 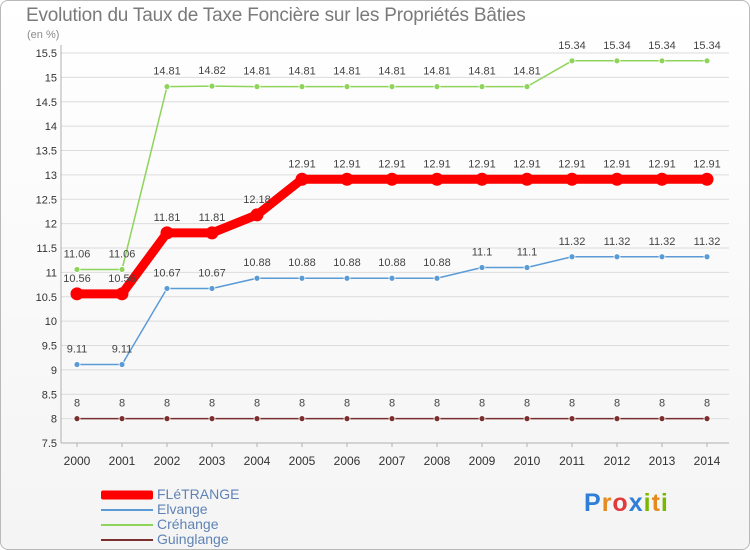 What do you see at coordinates (46, 152) in the screenshot?
I see `y-tick-label: 13.5` at bounding box center [46, 152].